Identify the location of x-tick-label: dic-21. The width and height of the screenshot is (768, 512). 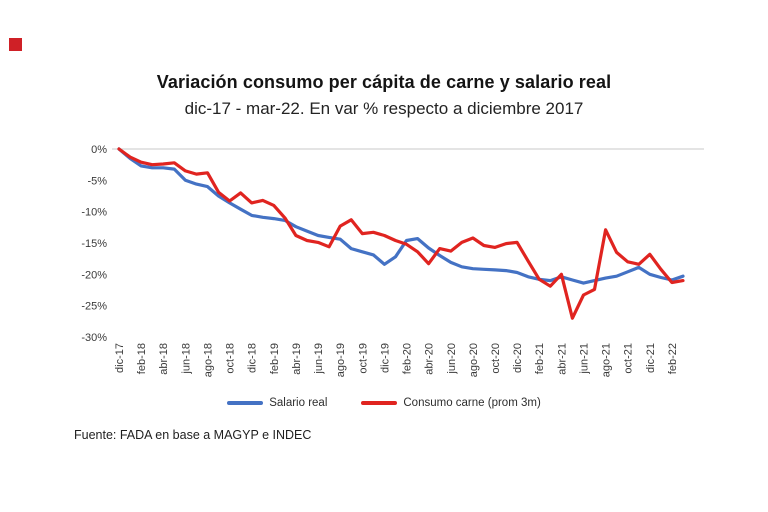
(651, 358).